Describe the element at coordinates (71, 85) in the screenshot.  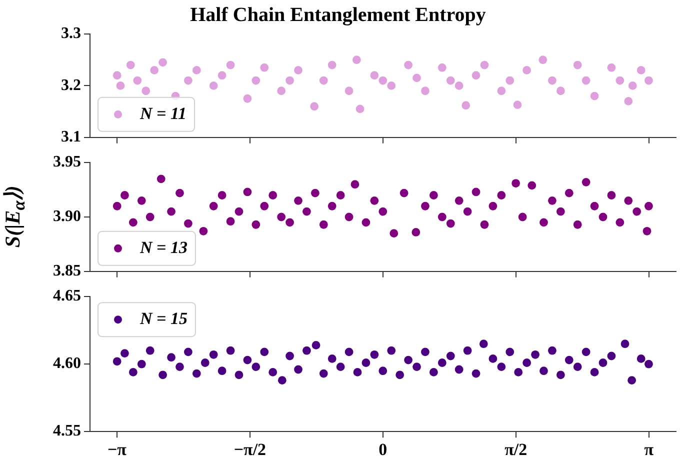
I see `y-tick-label: 3.2` at that location.